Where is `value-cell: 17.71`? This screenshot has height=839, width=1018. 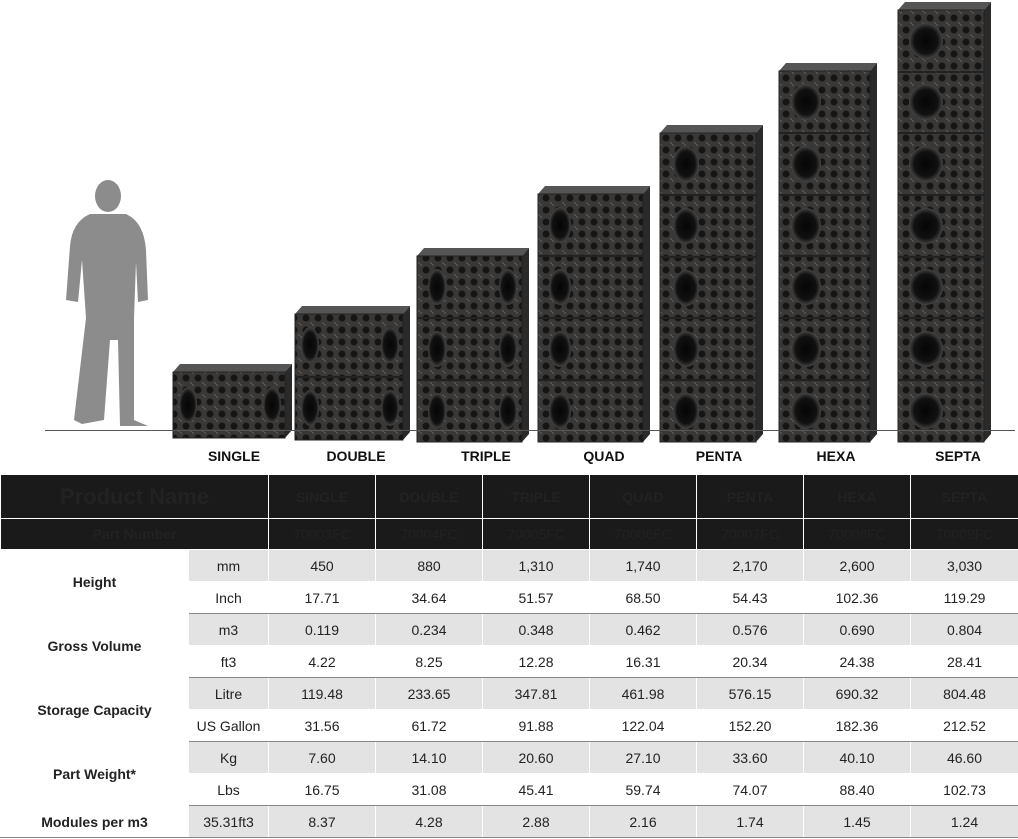 value-cell: 17.71 is located at coordinates (322, 597).